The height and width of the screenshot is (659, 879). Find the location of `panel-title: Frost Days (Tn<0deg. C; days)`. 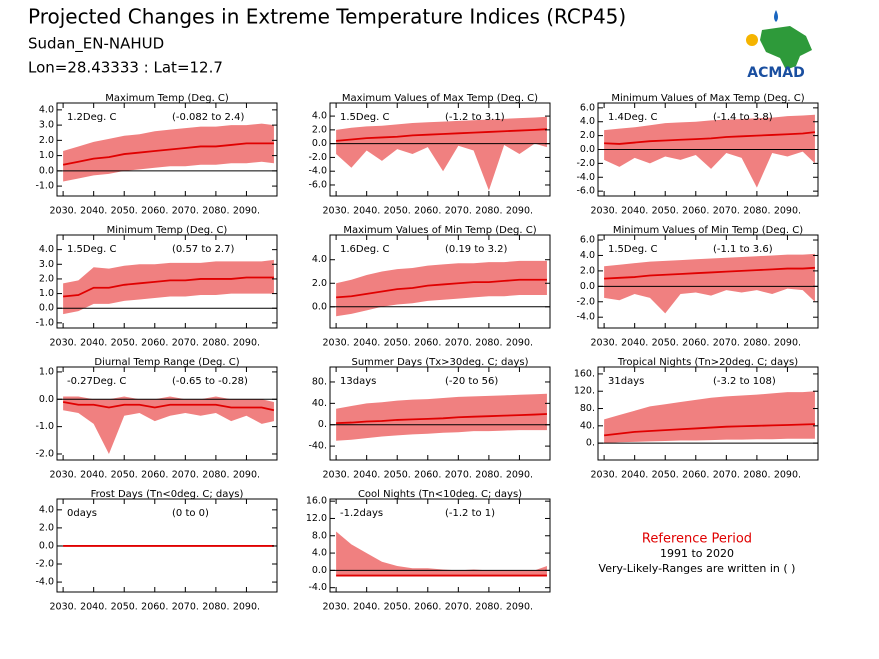

panel-title: Frost Days (Tn<0deg. C; days) is located at coordinates (167, 494).